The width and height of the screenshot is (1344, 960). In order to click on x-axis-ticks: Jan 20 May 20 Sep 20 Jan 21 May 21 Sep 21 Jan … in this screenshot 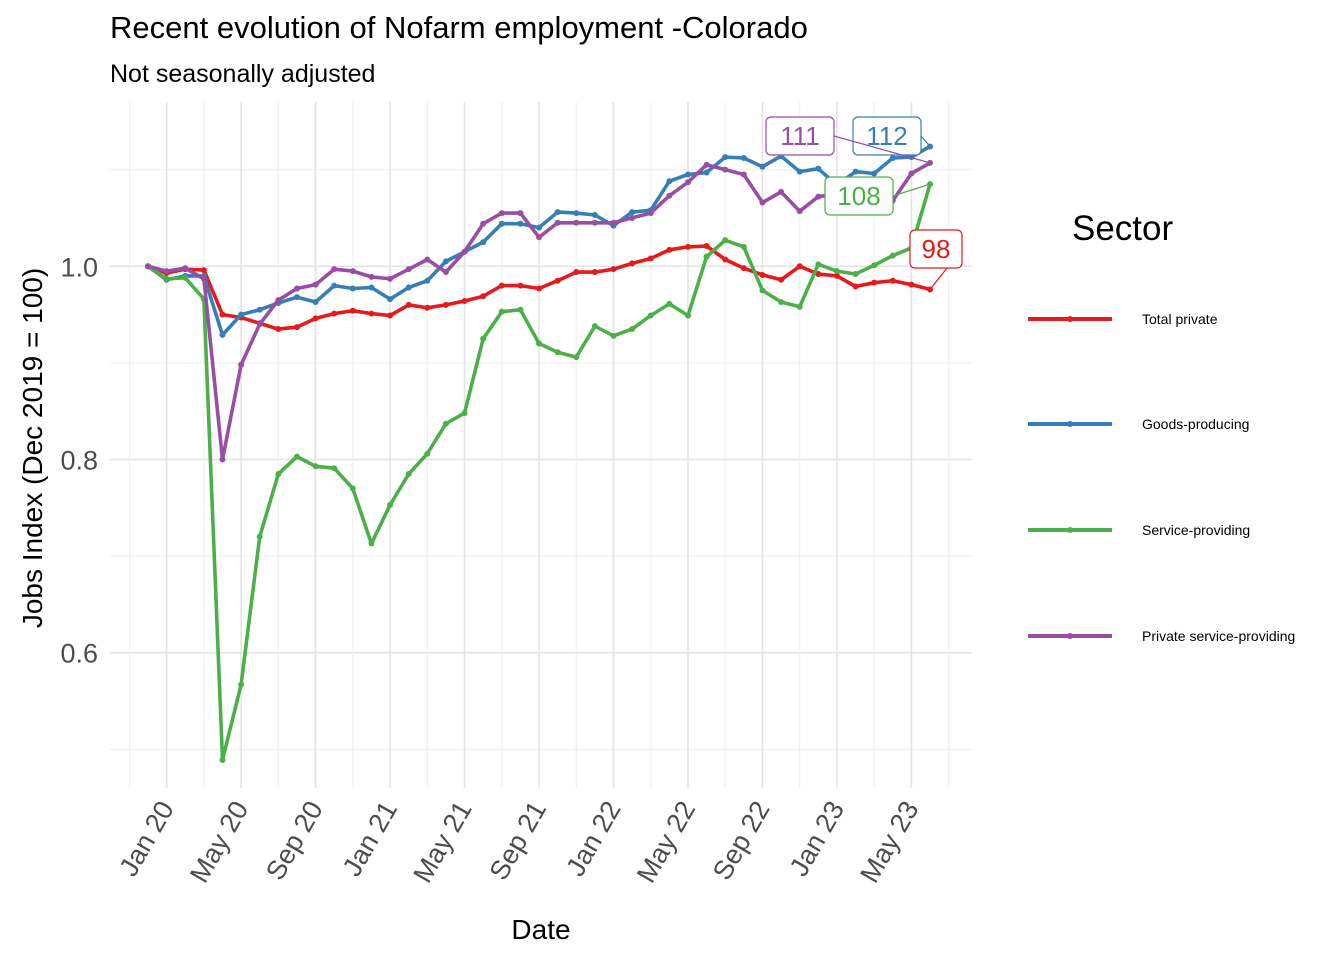, I will do `click(518, 842)`.